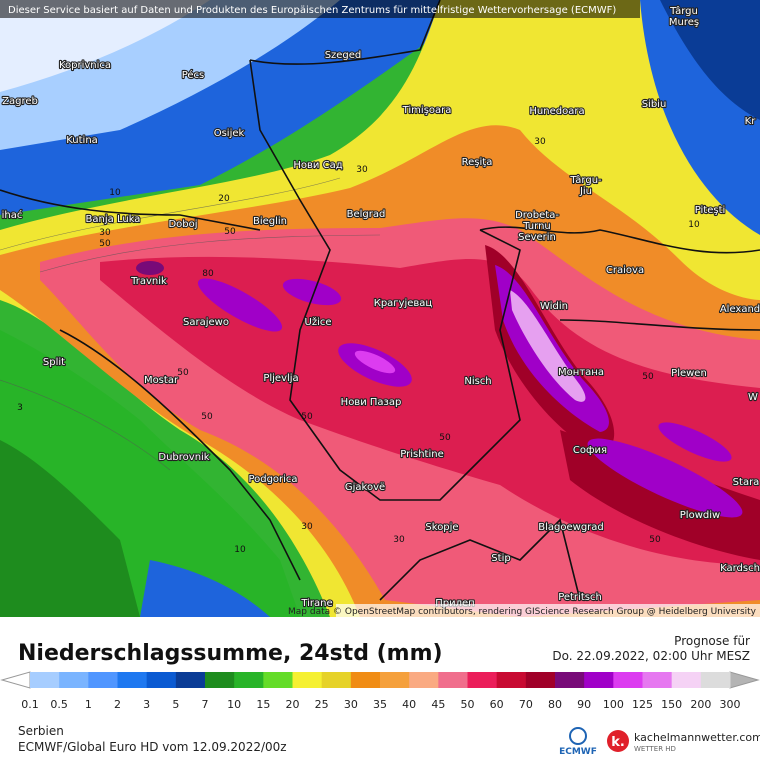 The image size is (760, 760). Describe the element at coordinates (234, 704) in the screenshot. I see `legend-label: 10` at that location.